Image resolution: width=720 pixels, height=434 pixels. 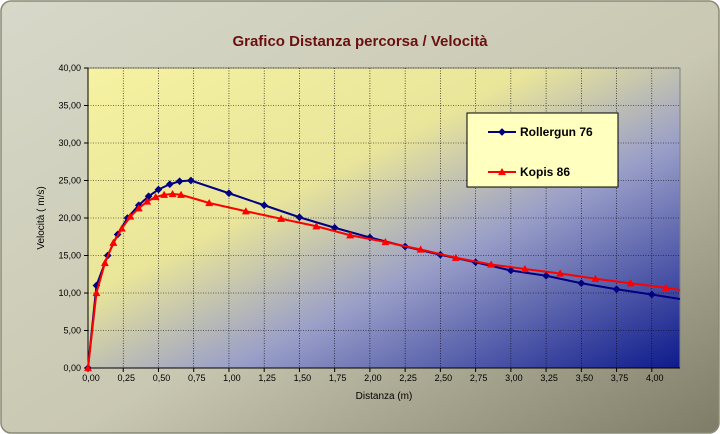 What do you see at coordinates (69, 293) in the screenshot?
I see `y-tick-label: 10,00` at bounding box center [69, 293].